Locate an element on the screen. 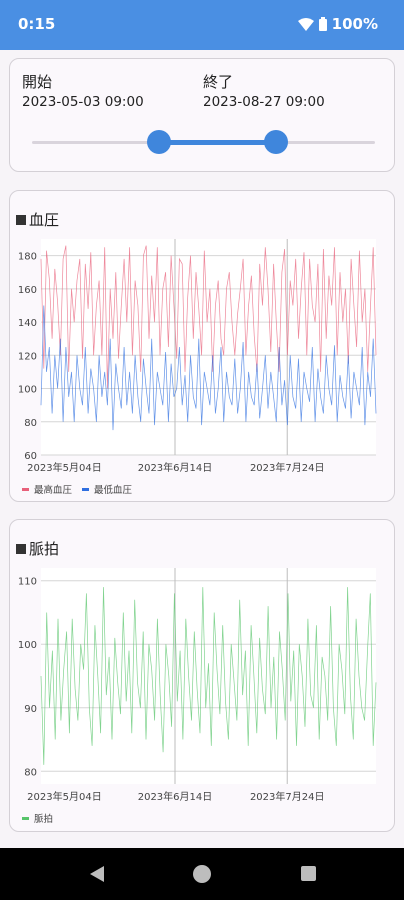 The height and width of the screenshot is (900, 404). back-icon is located at coordinates (97, 874).